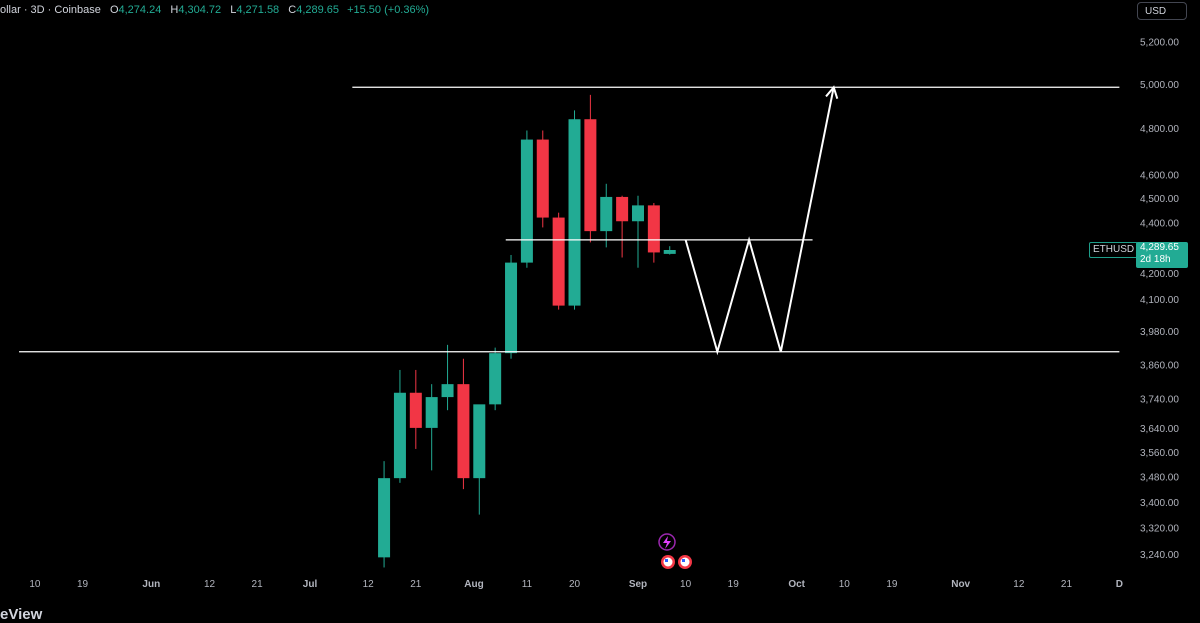 The width and height of the screenshot is (1200, 623). What do you see at coordinates (1159, 199) in the screenshot?
I see `price-axis-label: 4,500.00` at bounding box center [1159, 199].